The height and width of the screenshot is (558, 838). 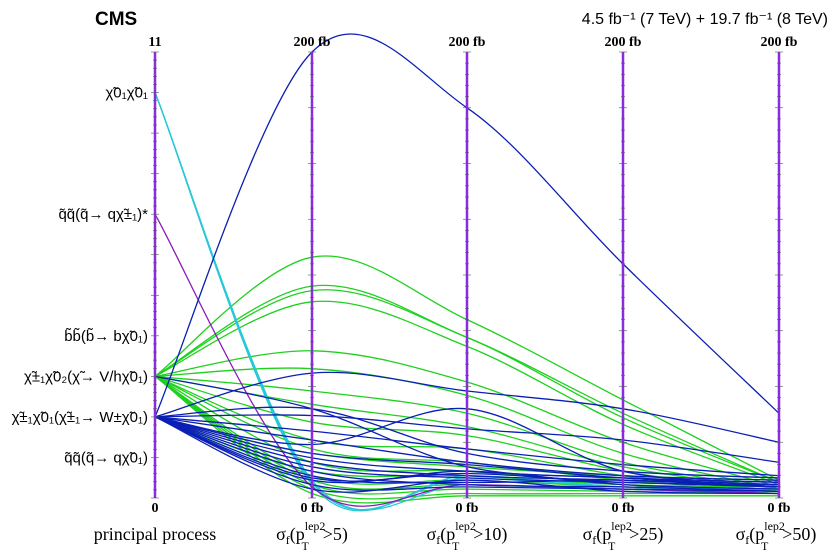 What do you see at coordinates (86, 376) in the screenshot?
I see `category-label-chargino-neutralino2: χ̃±₁χ̃0₂(χ̃→ V/hχ̃0₁)` at bounding box center [86, 376].